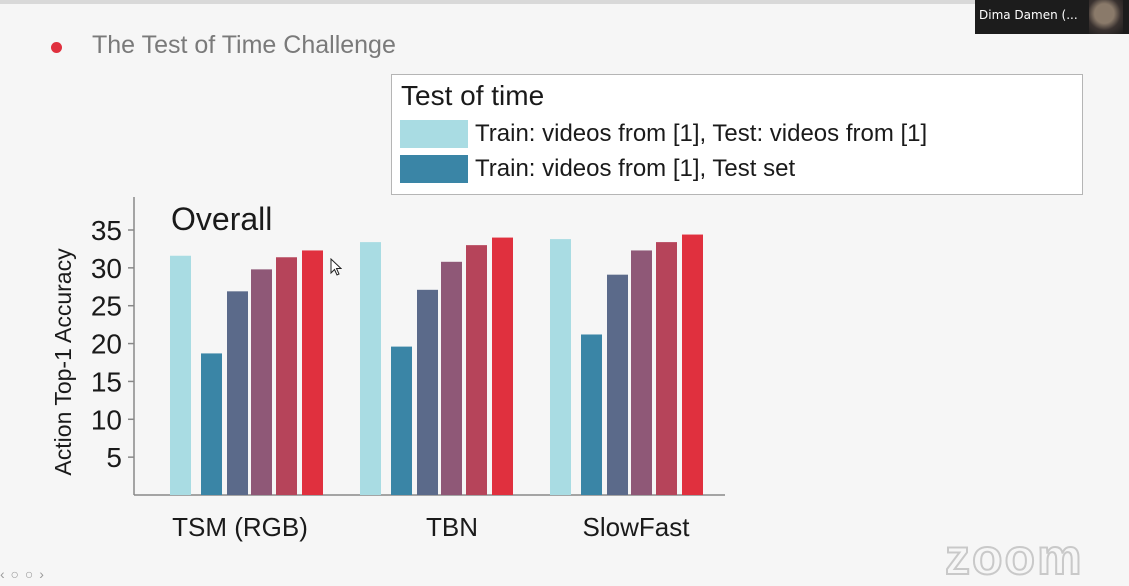 This screenshot has height=586, width=1129. Describe the element at coordinates (1106, 17) in the screenshot. I see `participant-avatar` at that location.